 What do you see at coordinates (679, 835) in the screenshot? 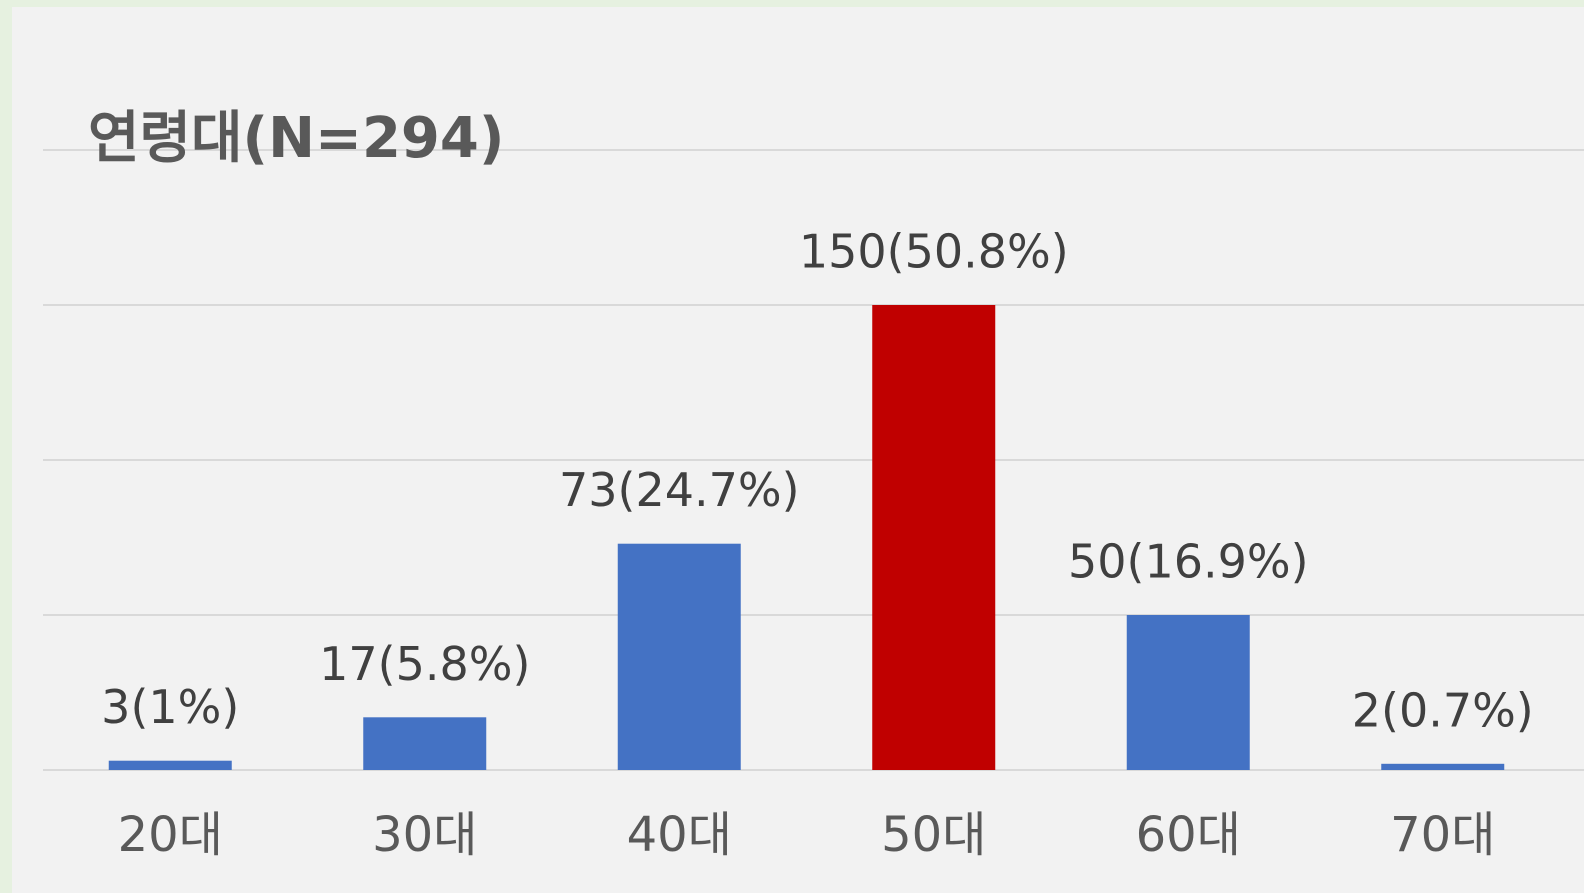
I see `x-tick-label: 40대` at bounding box center [679, 835].